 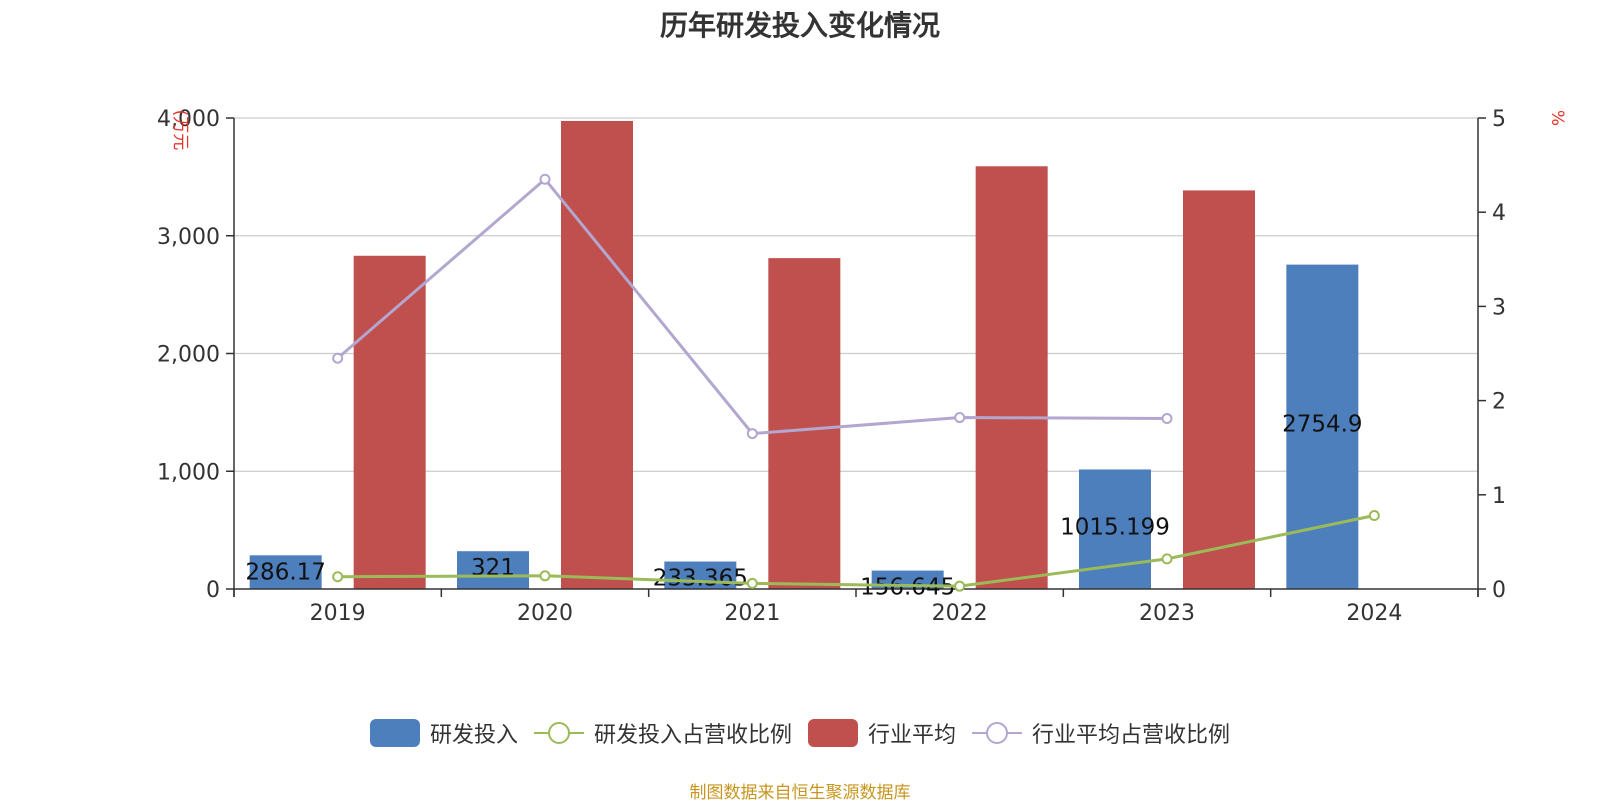 I want to click on data-label-rd-investment: 156.645, so click(x=907, y=588).